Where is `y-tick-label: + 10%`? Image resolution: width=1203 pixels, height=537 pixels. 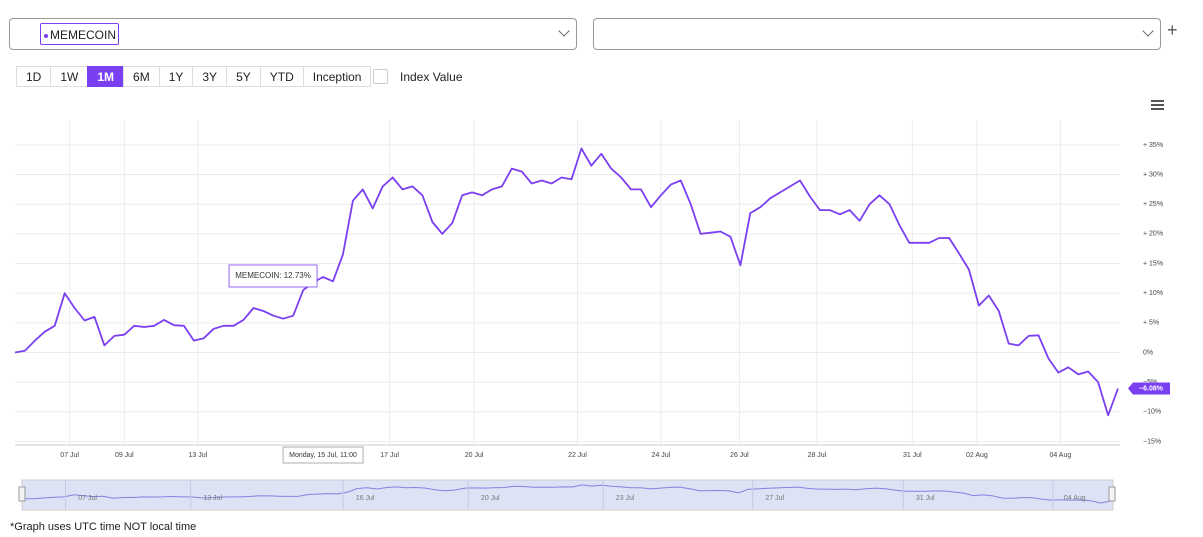 y-tick-label: + 10% is located at coordinates (1153, 293).